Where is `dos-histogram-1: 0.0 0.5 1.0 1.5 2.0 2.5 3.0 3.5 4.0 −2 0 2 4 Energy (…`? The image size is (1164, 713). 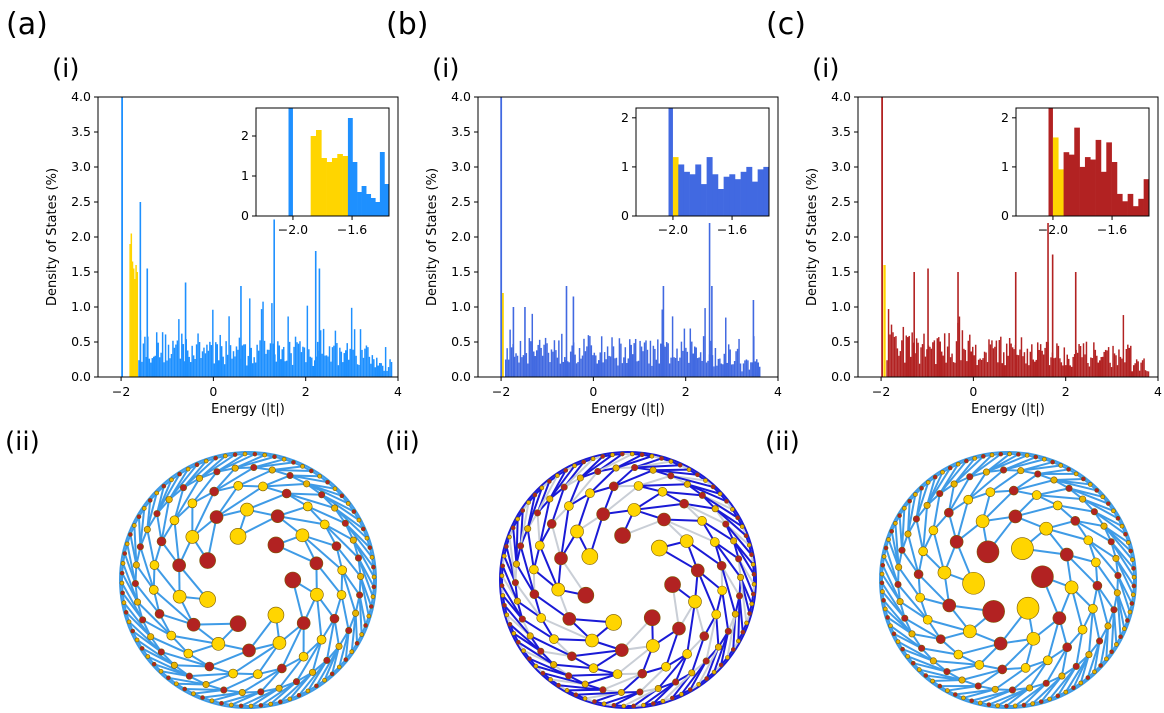 dos-histogram-1: 0.0 0.5 1.0 1.5 2.0 2.5 3.0 3.5 4.0 −2 0 2 4 Energy (… is located at coordinates (603, 253).